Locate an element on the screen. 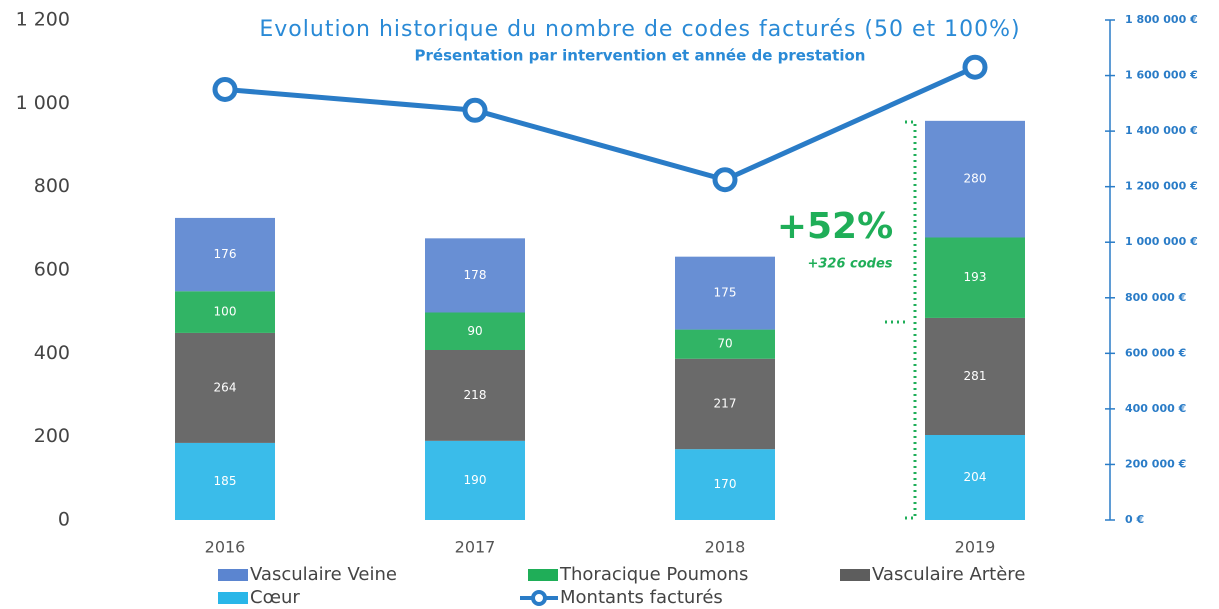  data-label: 280 is located at coordinates (975, 179).